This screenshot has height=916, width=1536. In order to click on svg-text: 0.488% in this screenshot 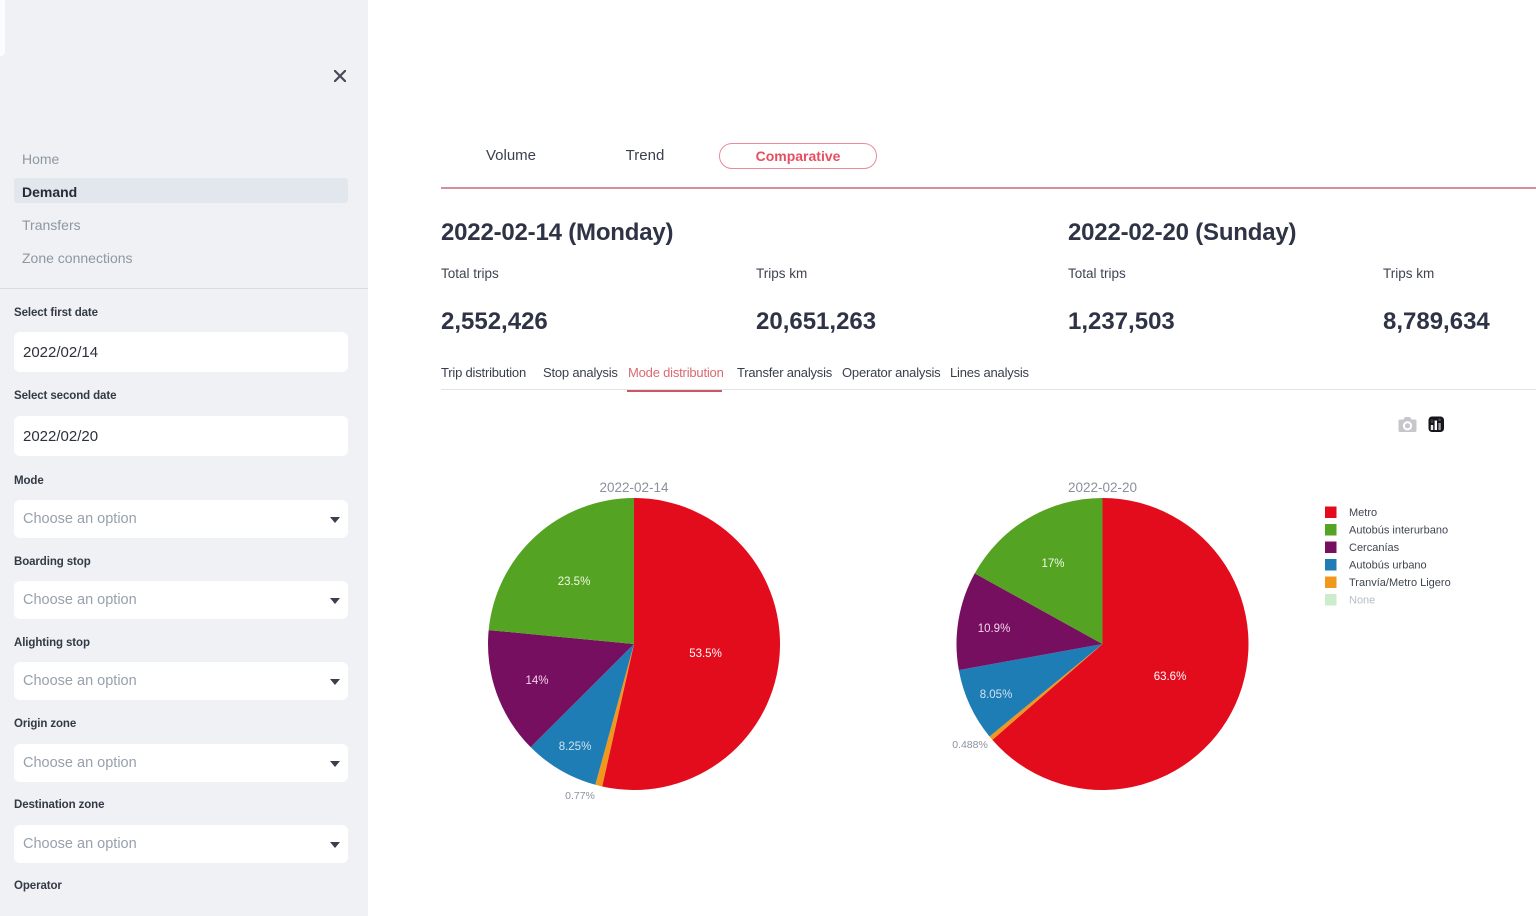, I will do `click(970, 745)`.